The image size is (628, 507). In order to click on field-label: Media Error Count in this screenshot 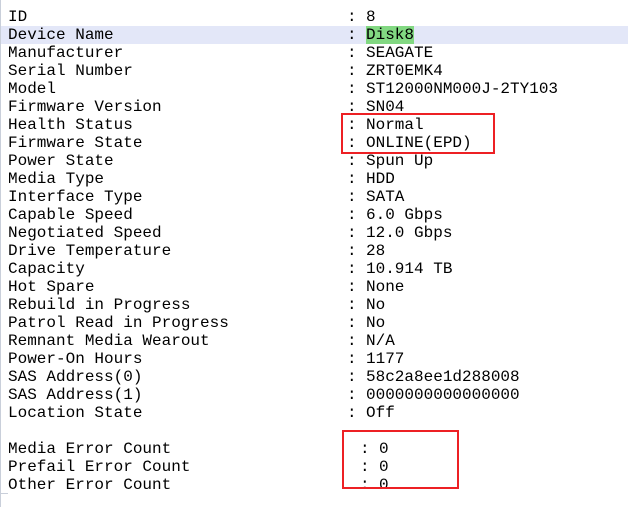, I will do `click(90, 449)`.